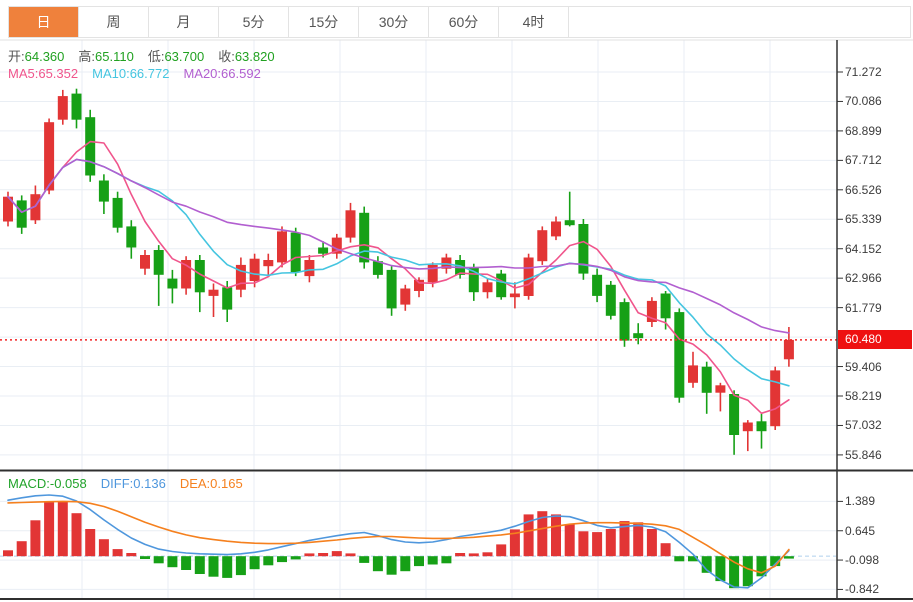  I want to click on price-tick-label: 70.086, so click(863, 101).